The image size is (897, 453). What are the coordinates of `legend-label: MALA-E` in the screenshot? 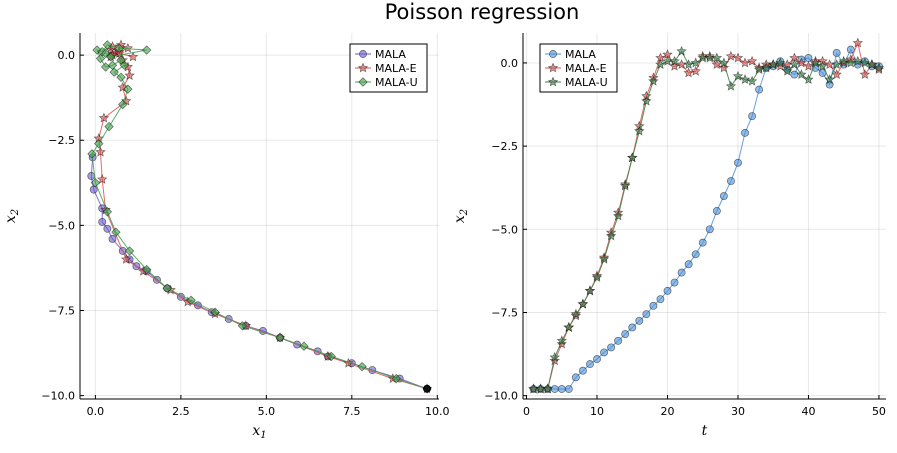 It's located at (586, 68).